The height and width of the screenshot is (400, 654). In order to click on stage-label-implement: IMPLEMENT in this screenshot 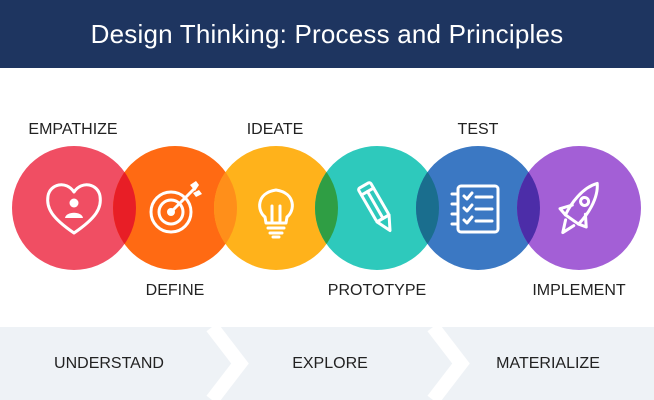, I will do `click(579, 290)`.